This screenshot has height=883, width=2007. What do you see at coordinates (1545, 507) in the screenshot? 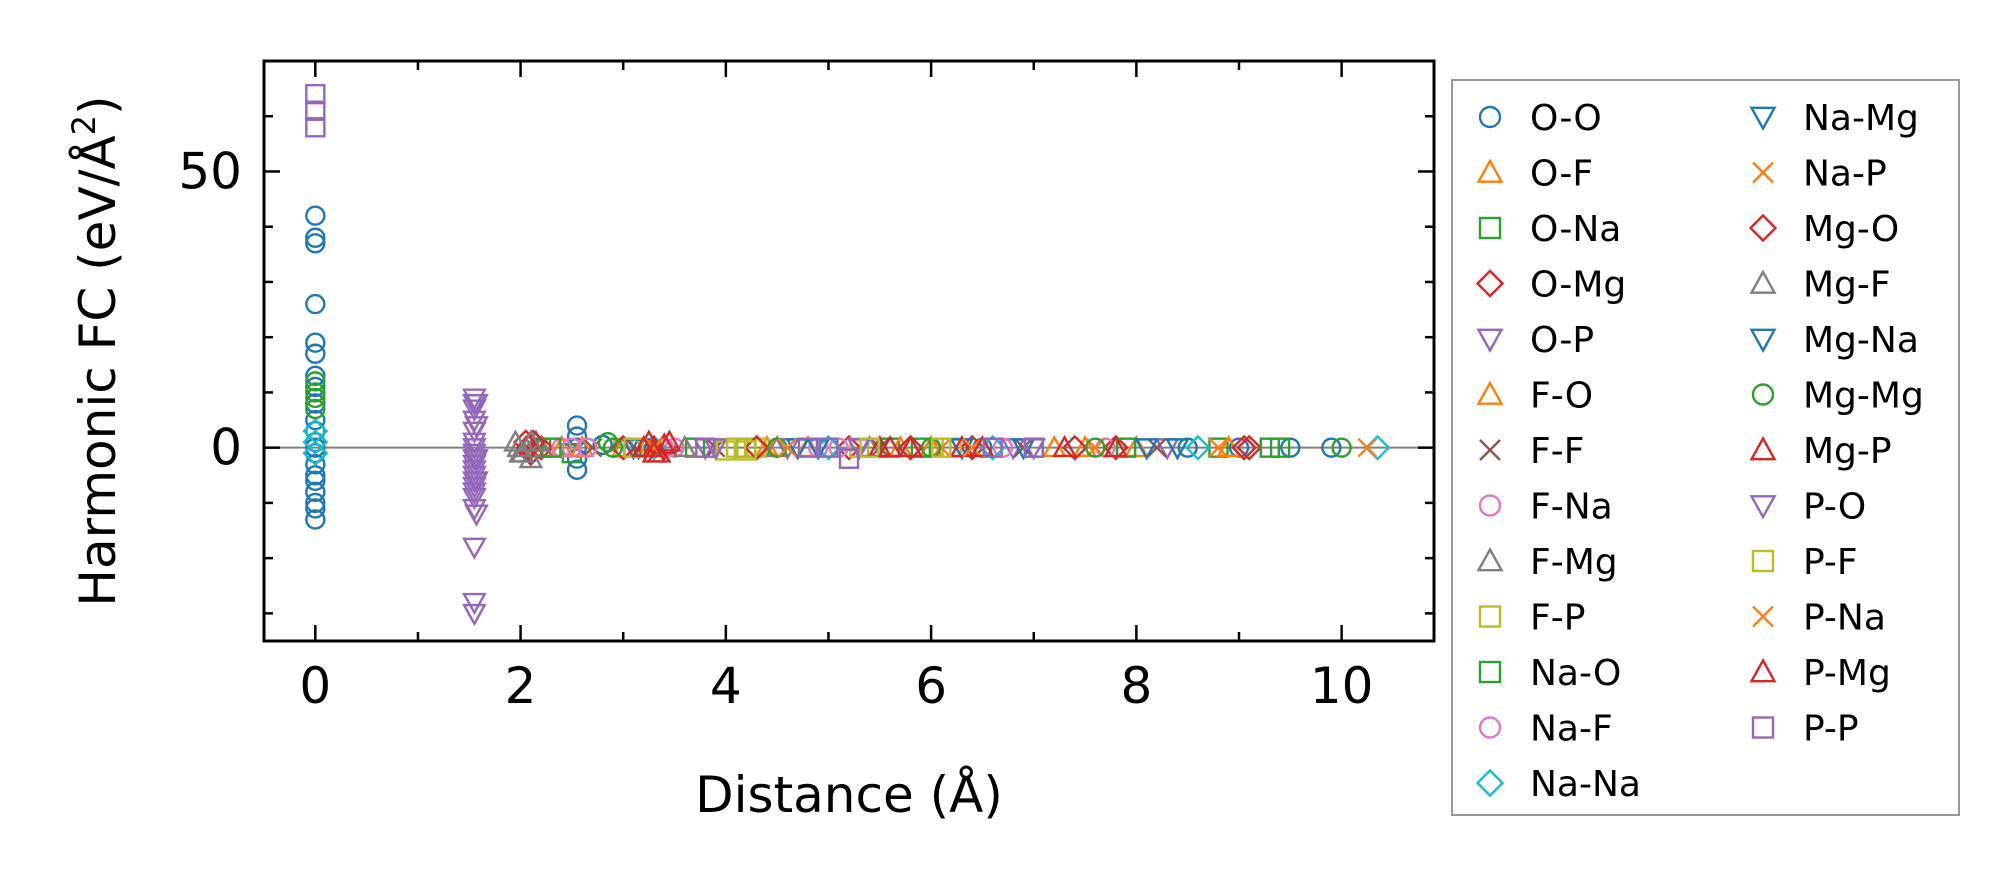
I see `legend-entry: F-Na` at bounding box center [1545, 507].